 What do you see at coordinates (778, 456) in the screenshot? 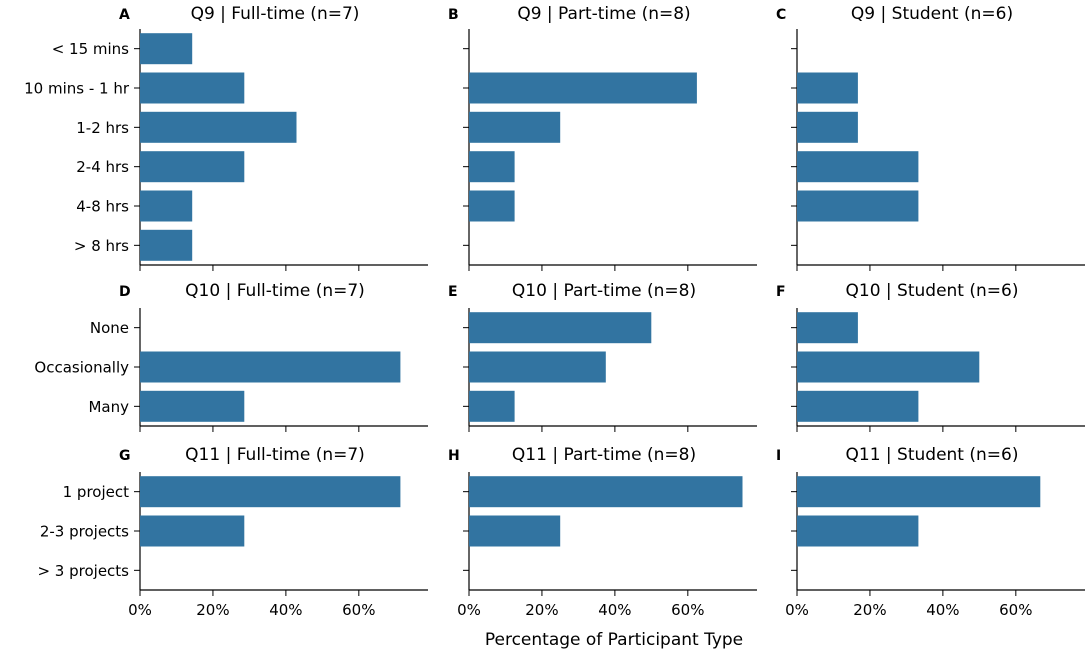
I see `panel-letter: I` at bounding box center [778, 456].